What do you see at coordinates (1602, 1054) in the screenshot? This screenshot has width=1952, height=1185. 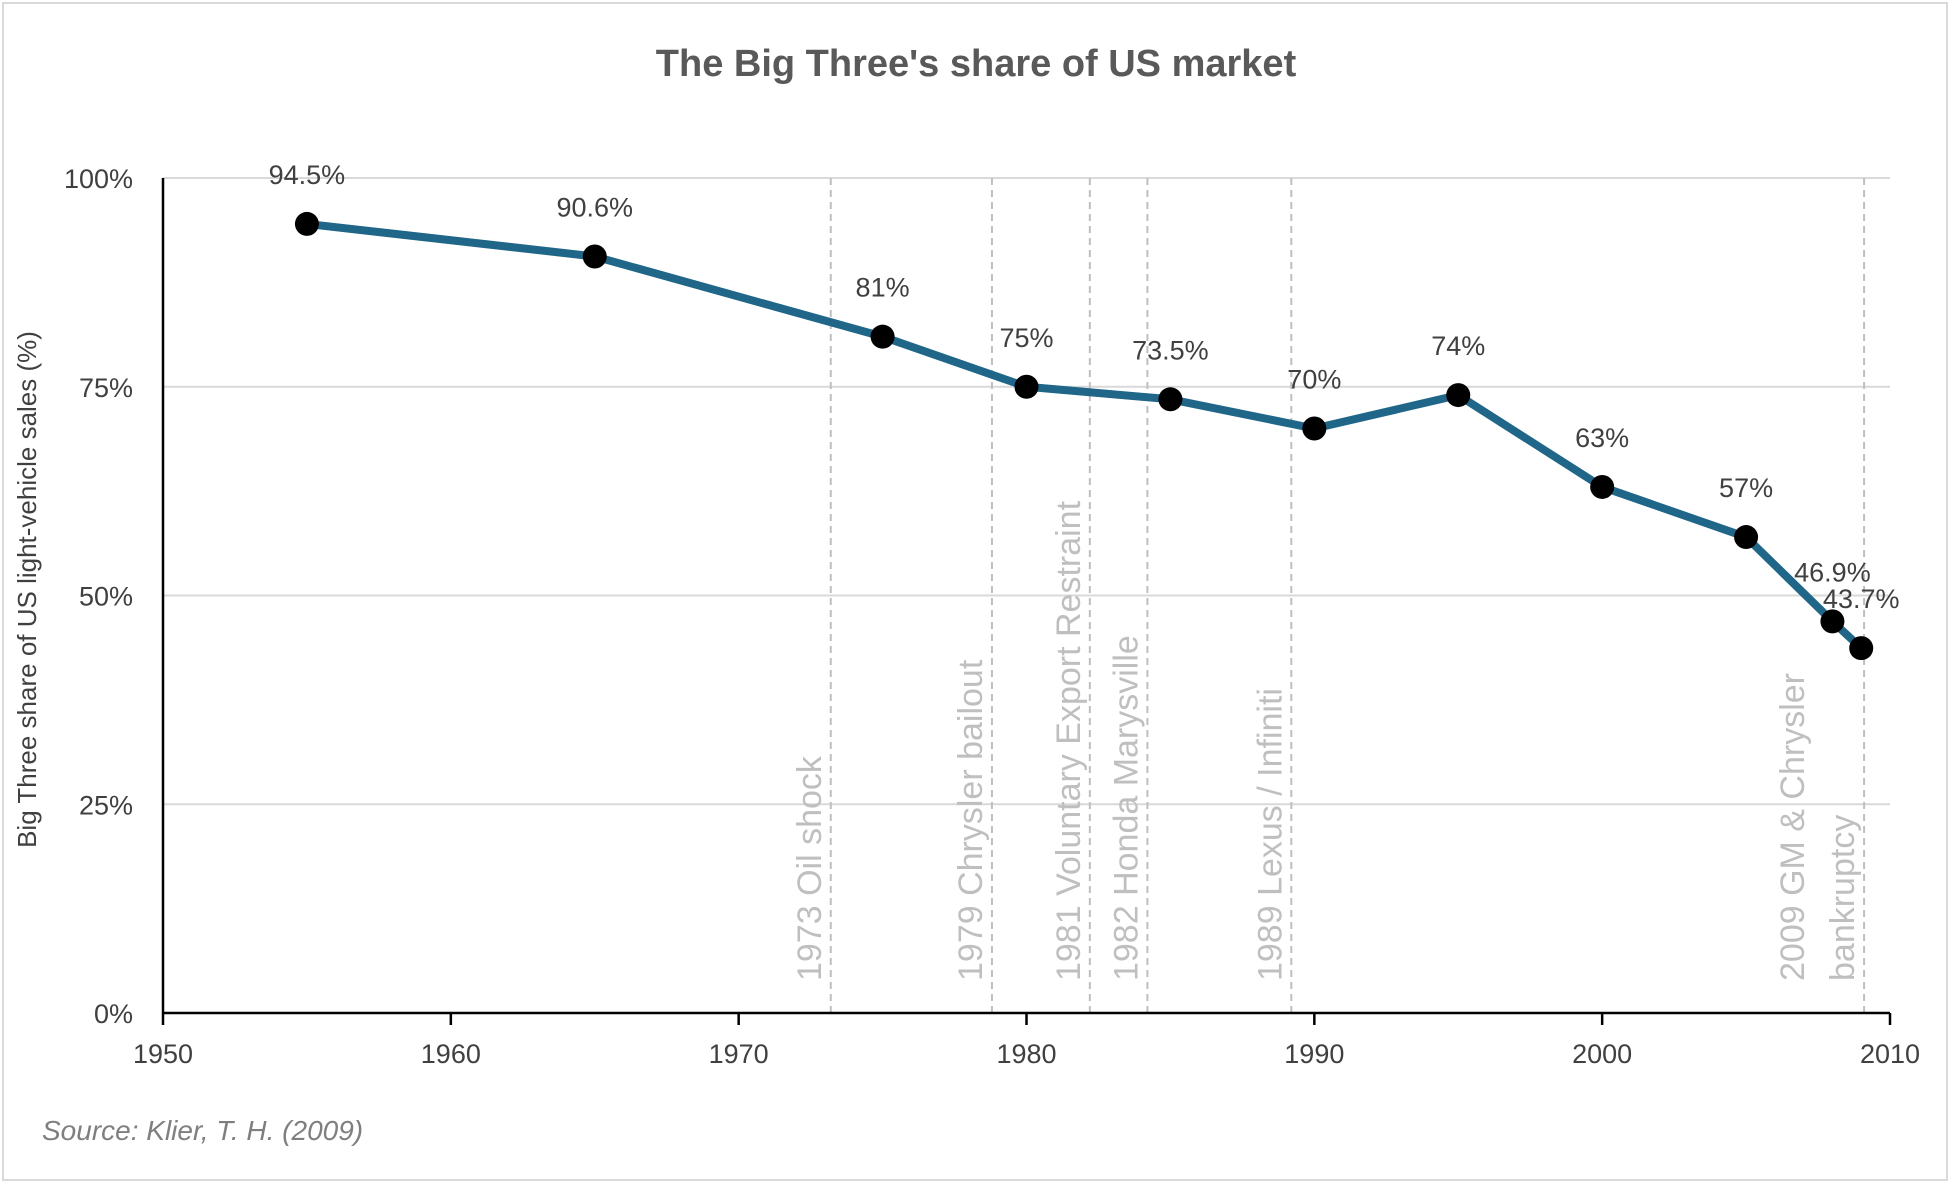 I see `x-tick-label: 2000` at bounding box center [1602, 1054].